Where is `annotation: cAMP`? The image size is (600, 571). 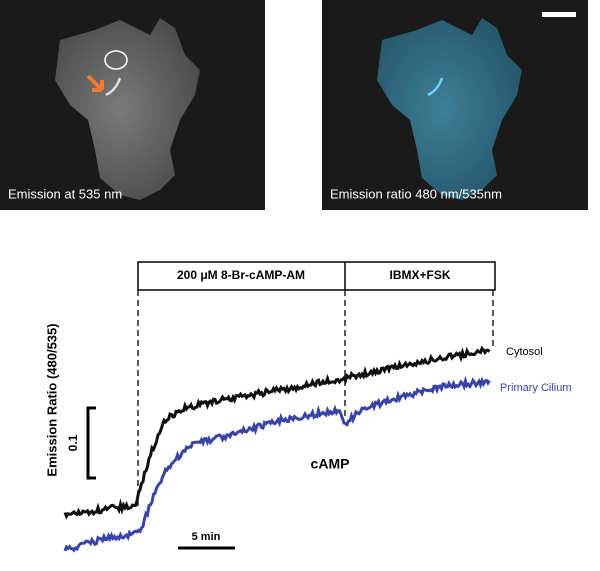 annotation: cAMP is located at coordinates (330, 464).